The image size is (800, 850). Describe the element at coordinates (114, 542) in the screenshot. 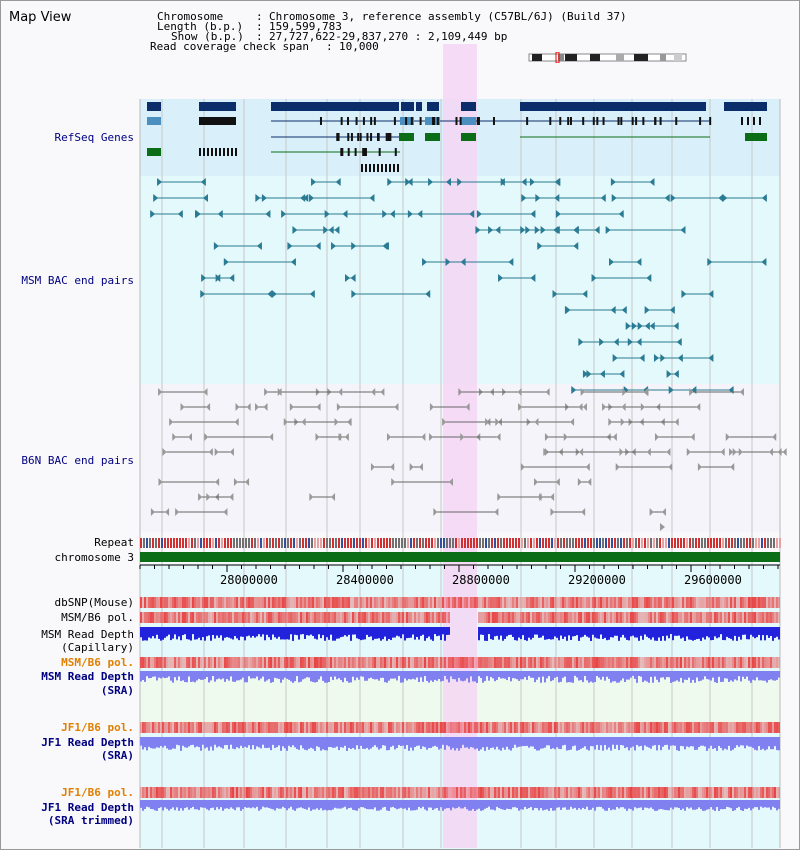

I see `track-label-repeat: Repeat` at that location.